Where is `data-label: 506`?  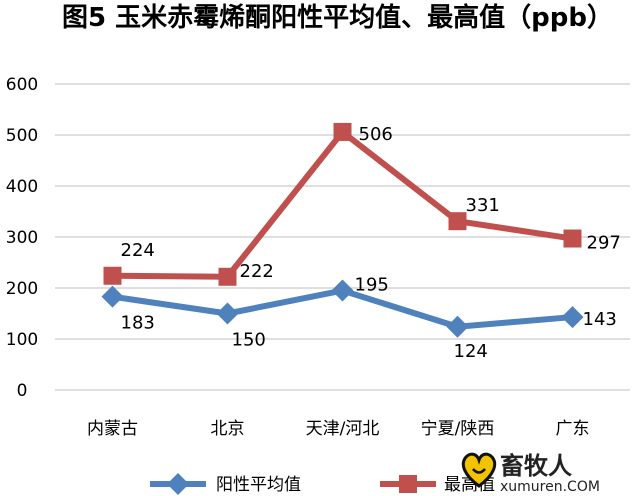 data-label: 506 is located at coordinates (376, 134).